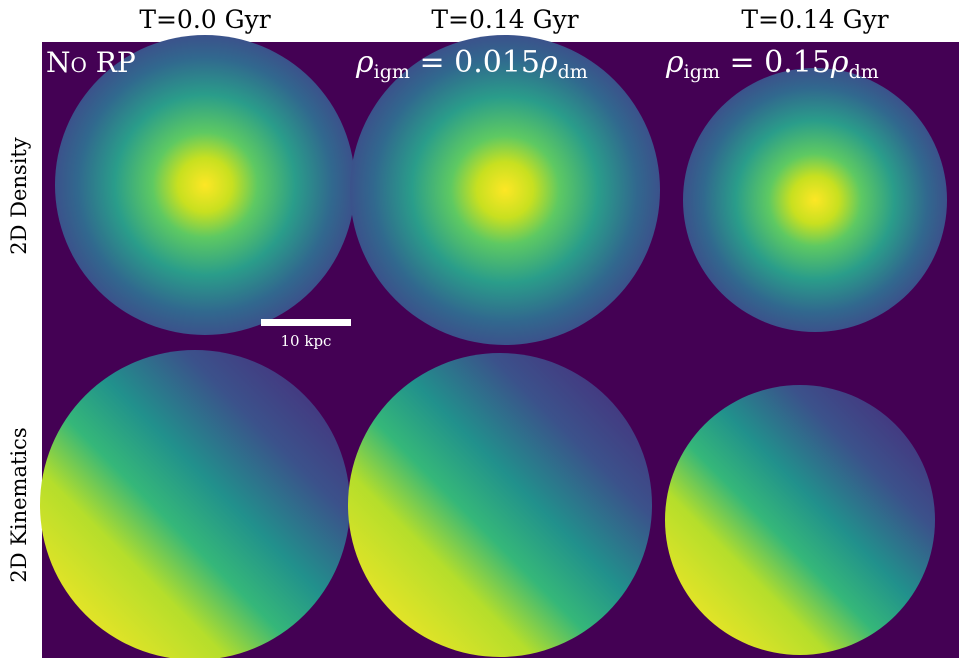  Describe the element at coordinates (19, 504) in the screenshot. I see `row-label: 2D Kinematics` at that location.